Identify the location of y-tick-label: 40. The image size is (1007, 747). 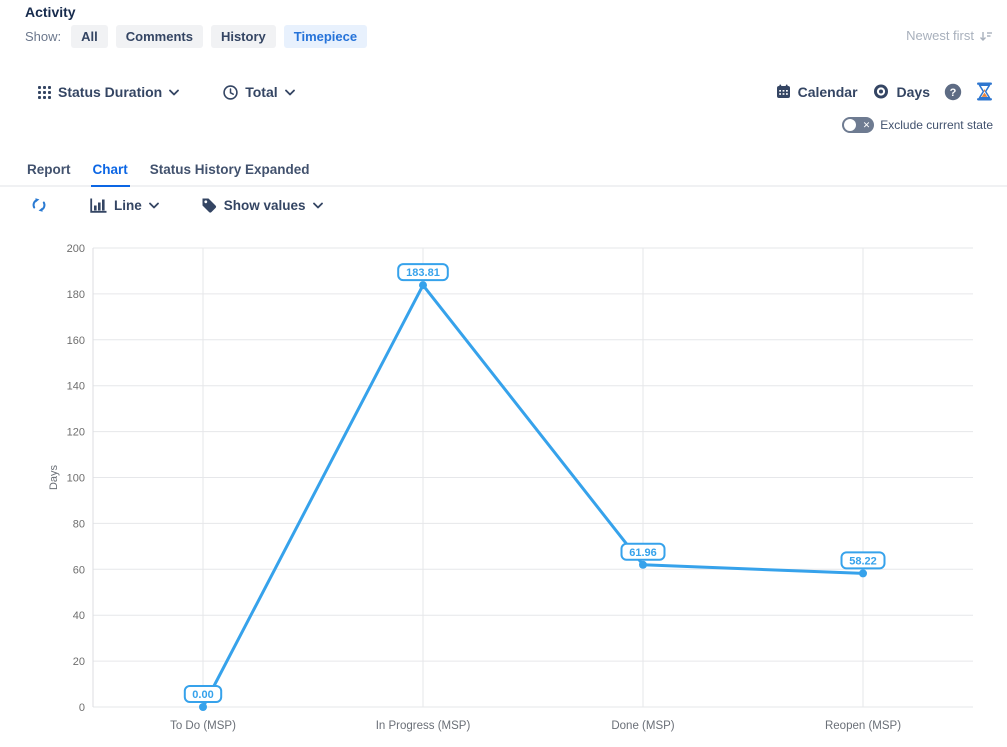
(79, 616).